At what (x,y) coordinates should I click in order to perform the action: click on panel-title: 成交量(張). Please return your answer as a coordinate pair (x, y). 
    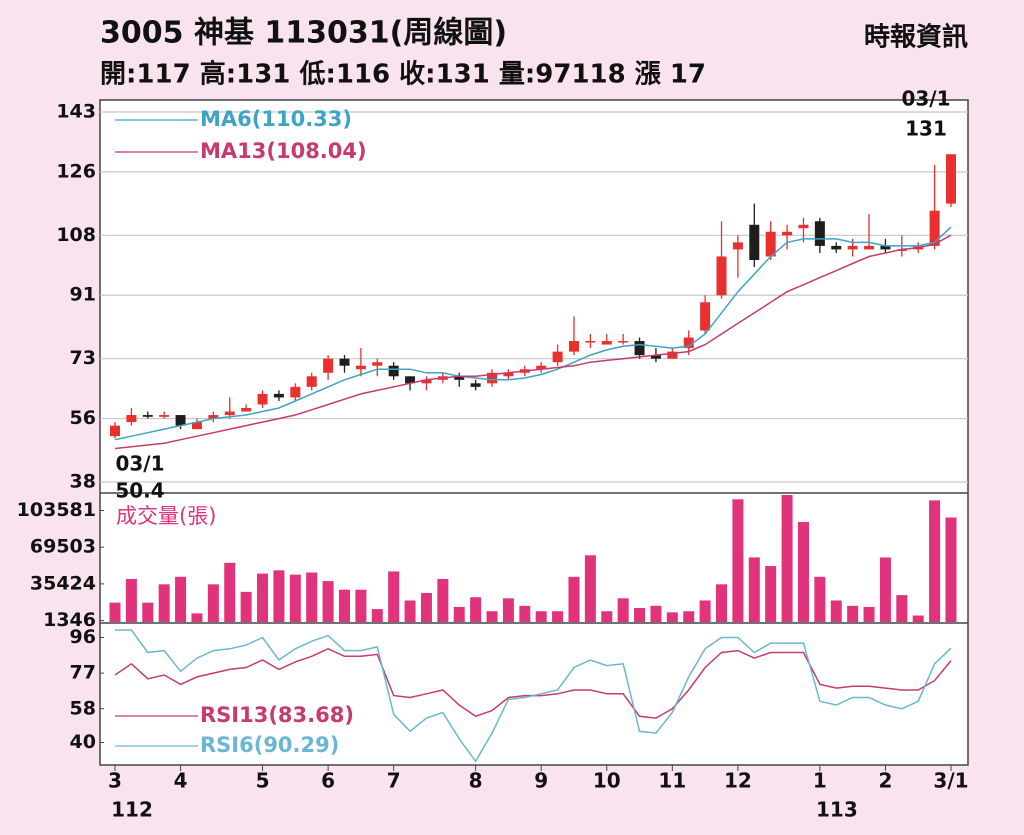
    Looking at the image, I should click on (166, 516).